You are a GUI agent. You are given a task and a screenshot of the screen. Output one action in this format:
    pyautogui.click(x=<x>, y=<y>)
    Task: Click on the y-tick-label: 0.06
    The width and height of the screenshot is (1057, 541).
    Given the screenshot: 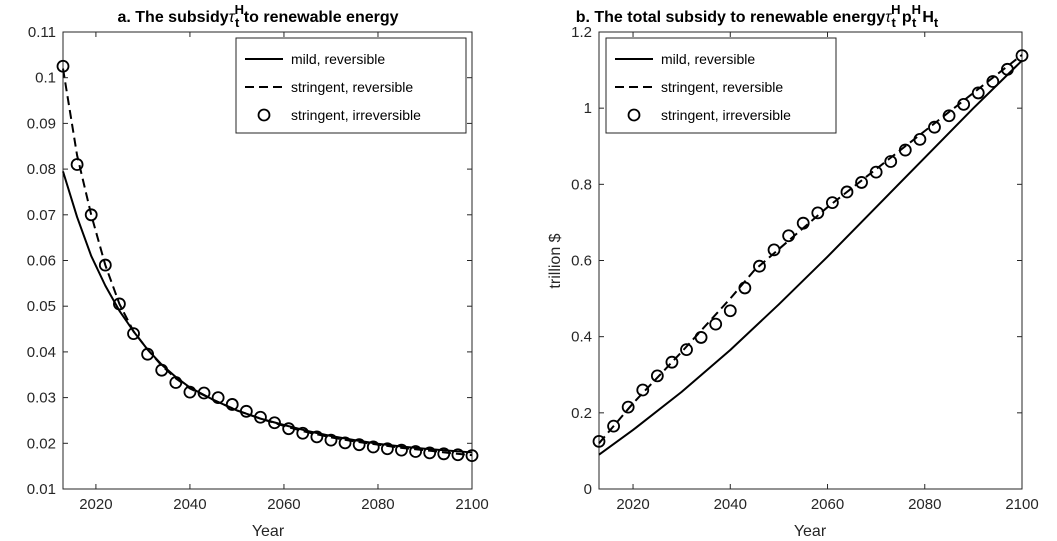 What is the action you would take?
    pyautogui.click(x=41, y=261)
    